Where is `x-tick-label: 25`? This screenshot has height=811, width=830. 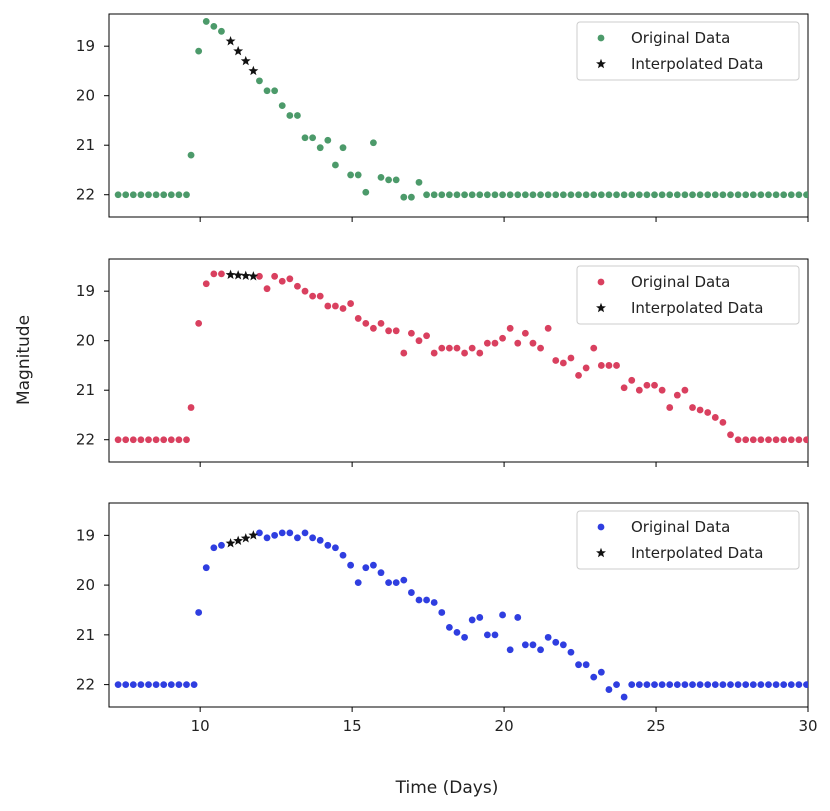 x-tick-label: 25 is located at coordinates (655, 726).